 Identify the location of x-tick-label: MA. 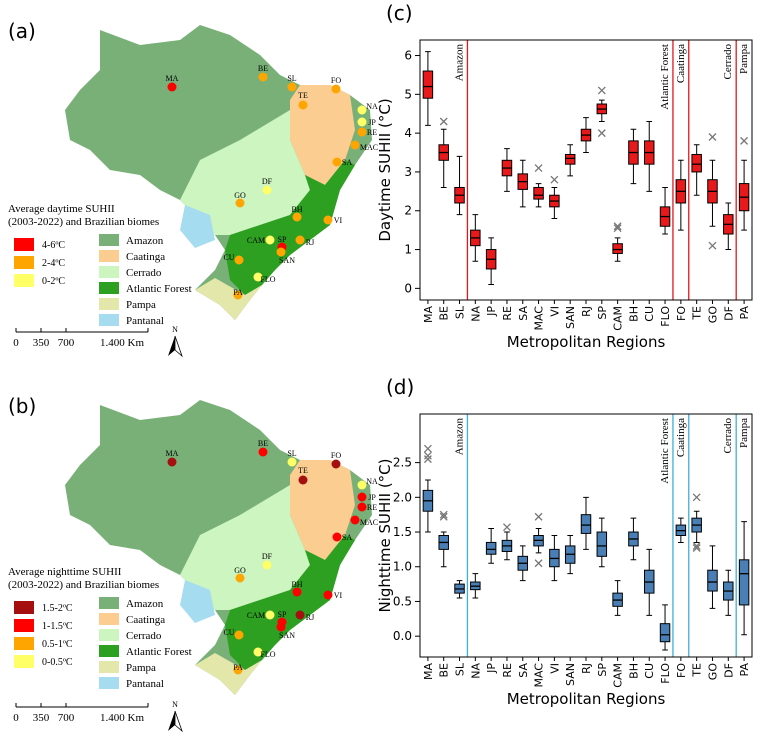
(428, 314).